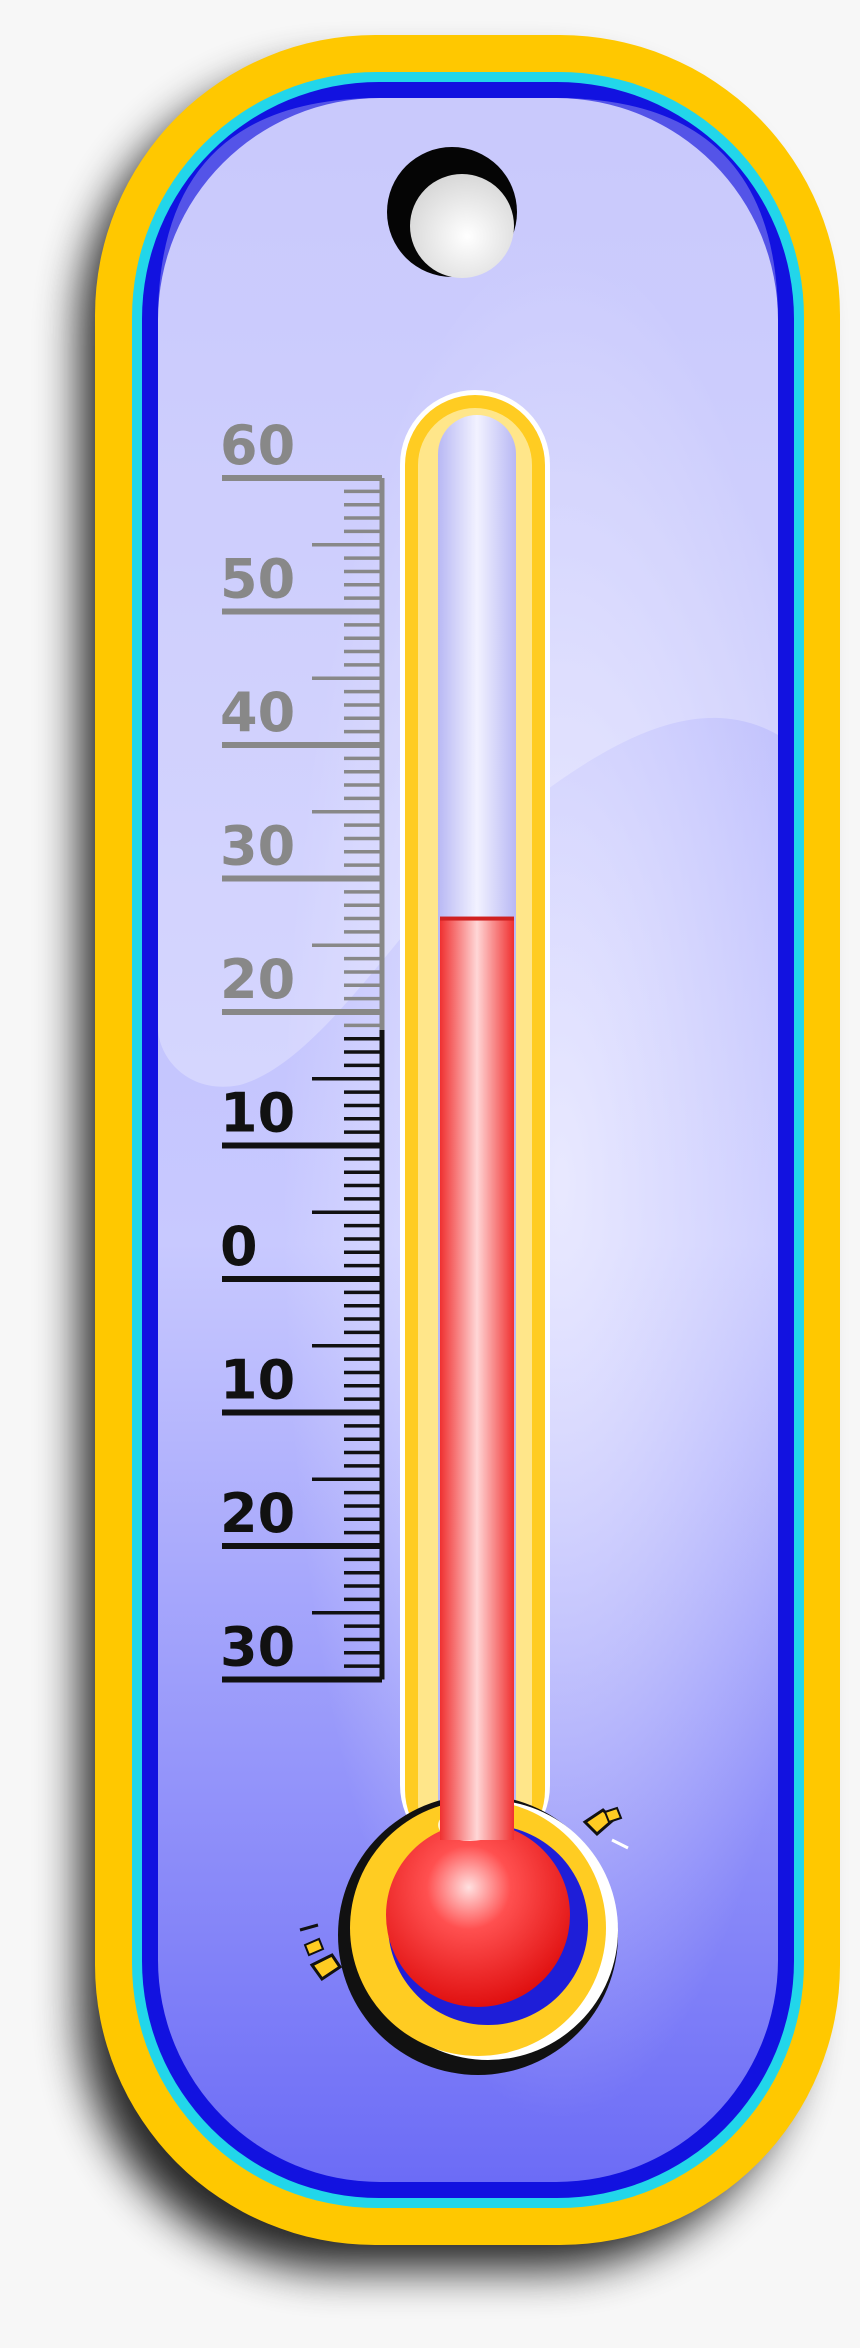 The image size is (860, 2348). I want to click on sparkle-left, so click(321, 1952).